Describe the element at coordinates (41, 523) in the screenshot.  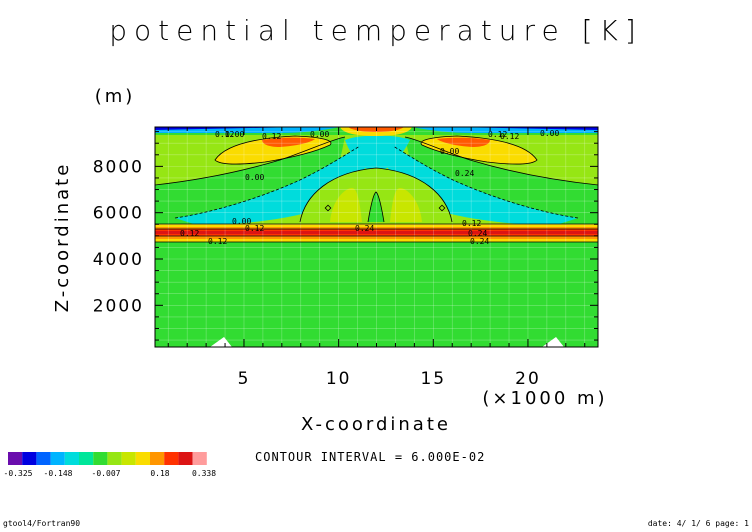
I see `footer-left: gtool4/Fortran90` at that location.